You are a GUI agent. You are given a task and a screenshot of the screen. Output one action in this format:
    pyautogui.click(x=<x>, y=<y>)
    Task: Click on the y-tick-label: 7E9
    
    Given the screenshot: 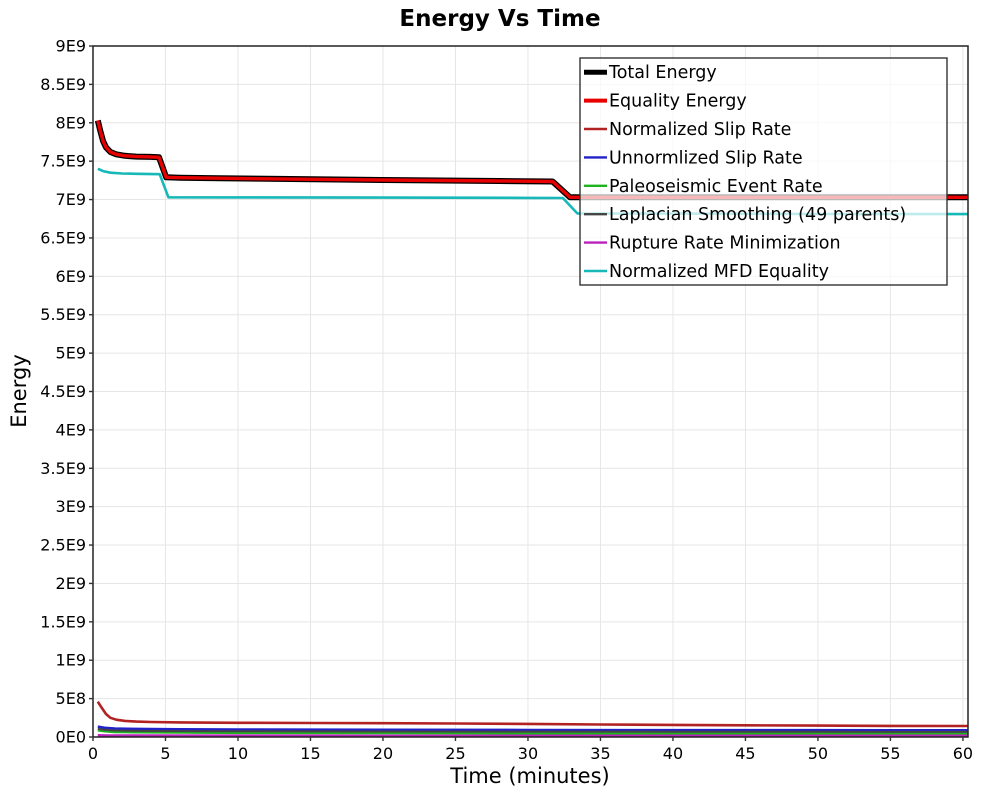 What is the action you would take?
    pyautogui.click(x=71, y=199)
    